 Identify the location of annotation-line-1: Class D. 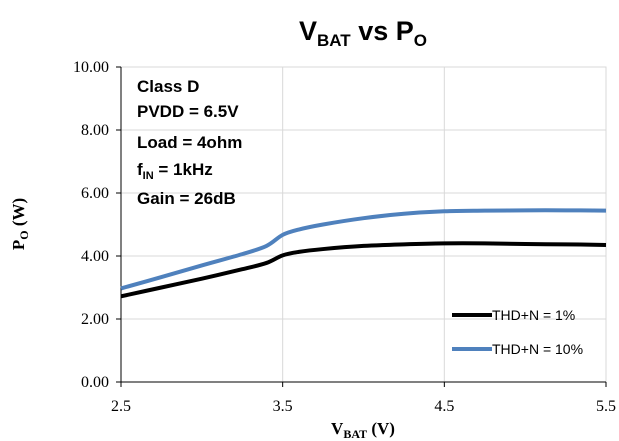
(168, 86).